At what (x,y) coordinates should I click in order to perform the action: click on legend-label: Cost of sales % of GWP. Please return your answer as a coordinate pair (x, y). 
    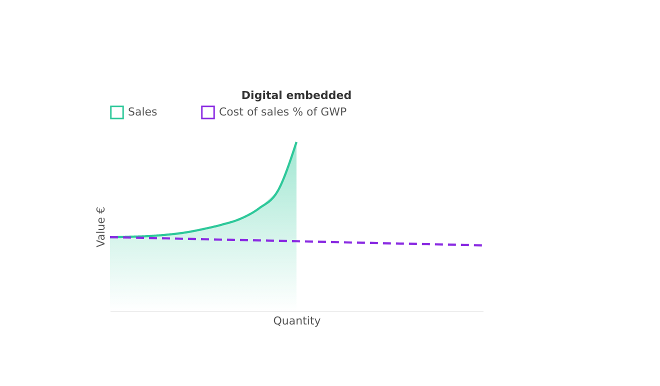
    Looking at the image, I should click on (283, 111).